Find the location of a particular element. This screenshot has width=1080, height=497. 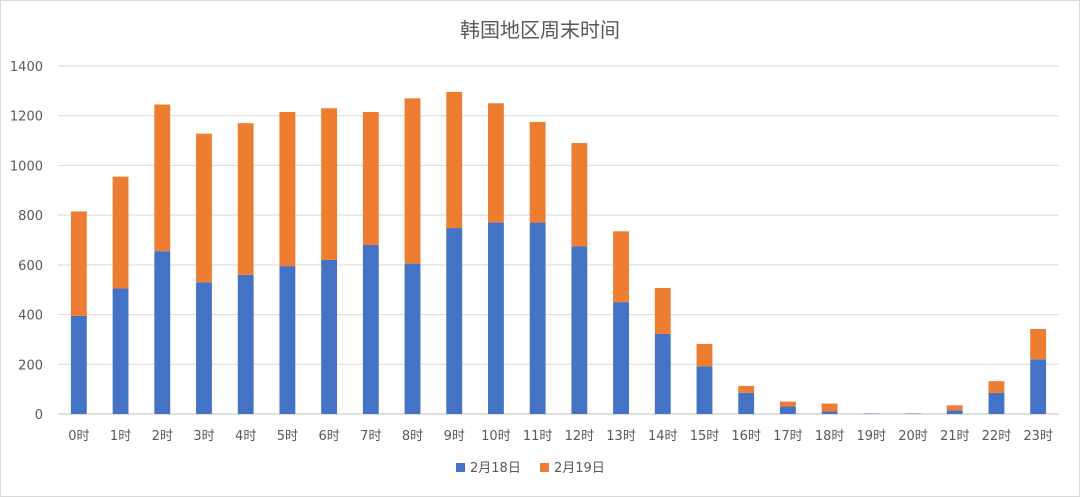

x-tick-label: 9时 is located at coordinates (454, 436).